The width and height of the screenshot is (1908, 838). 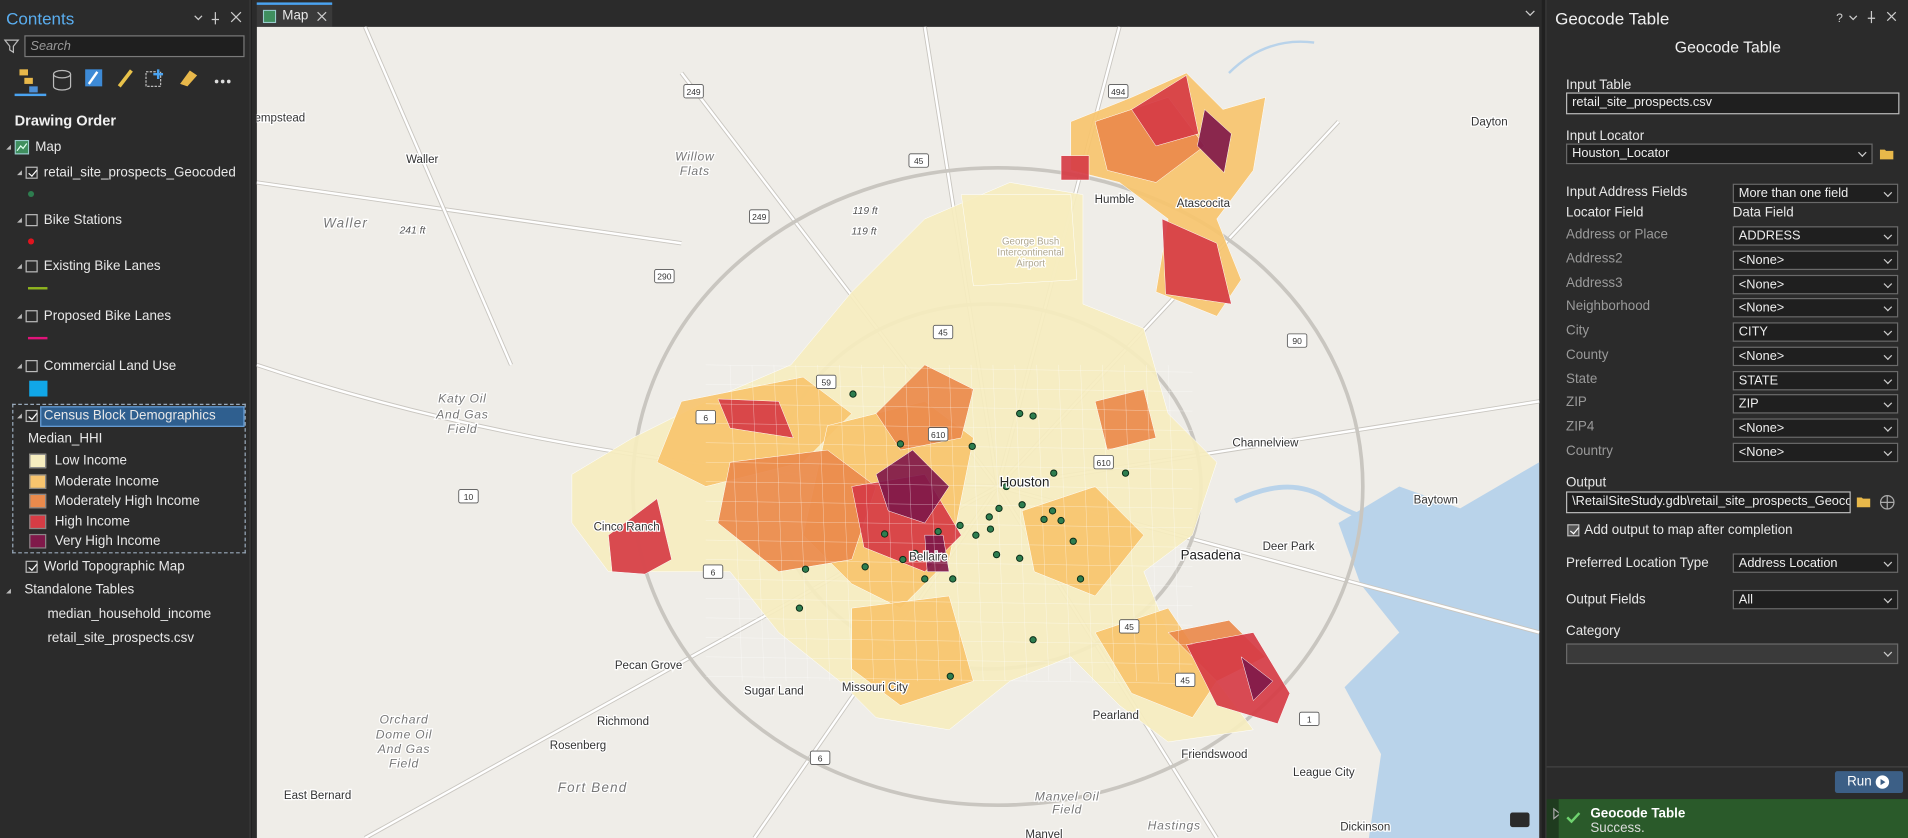 What do you see at coordinates (219, 18) in the screenshot?
I see `pane-controls` at bounding box center [219, 18].